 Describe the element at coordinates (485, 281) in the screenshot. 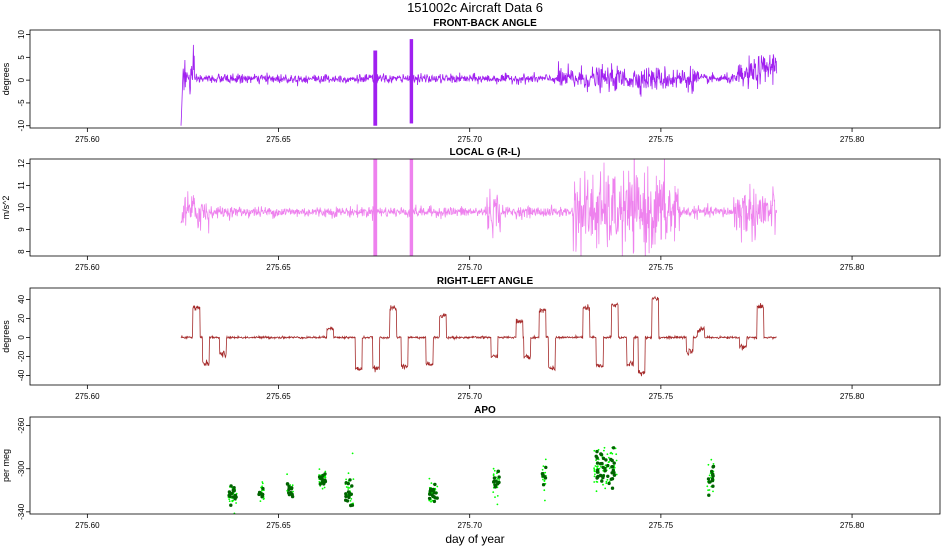

I see `right-left-title: RIGHT-LEFT ANGLE` at that location.